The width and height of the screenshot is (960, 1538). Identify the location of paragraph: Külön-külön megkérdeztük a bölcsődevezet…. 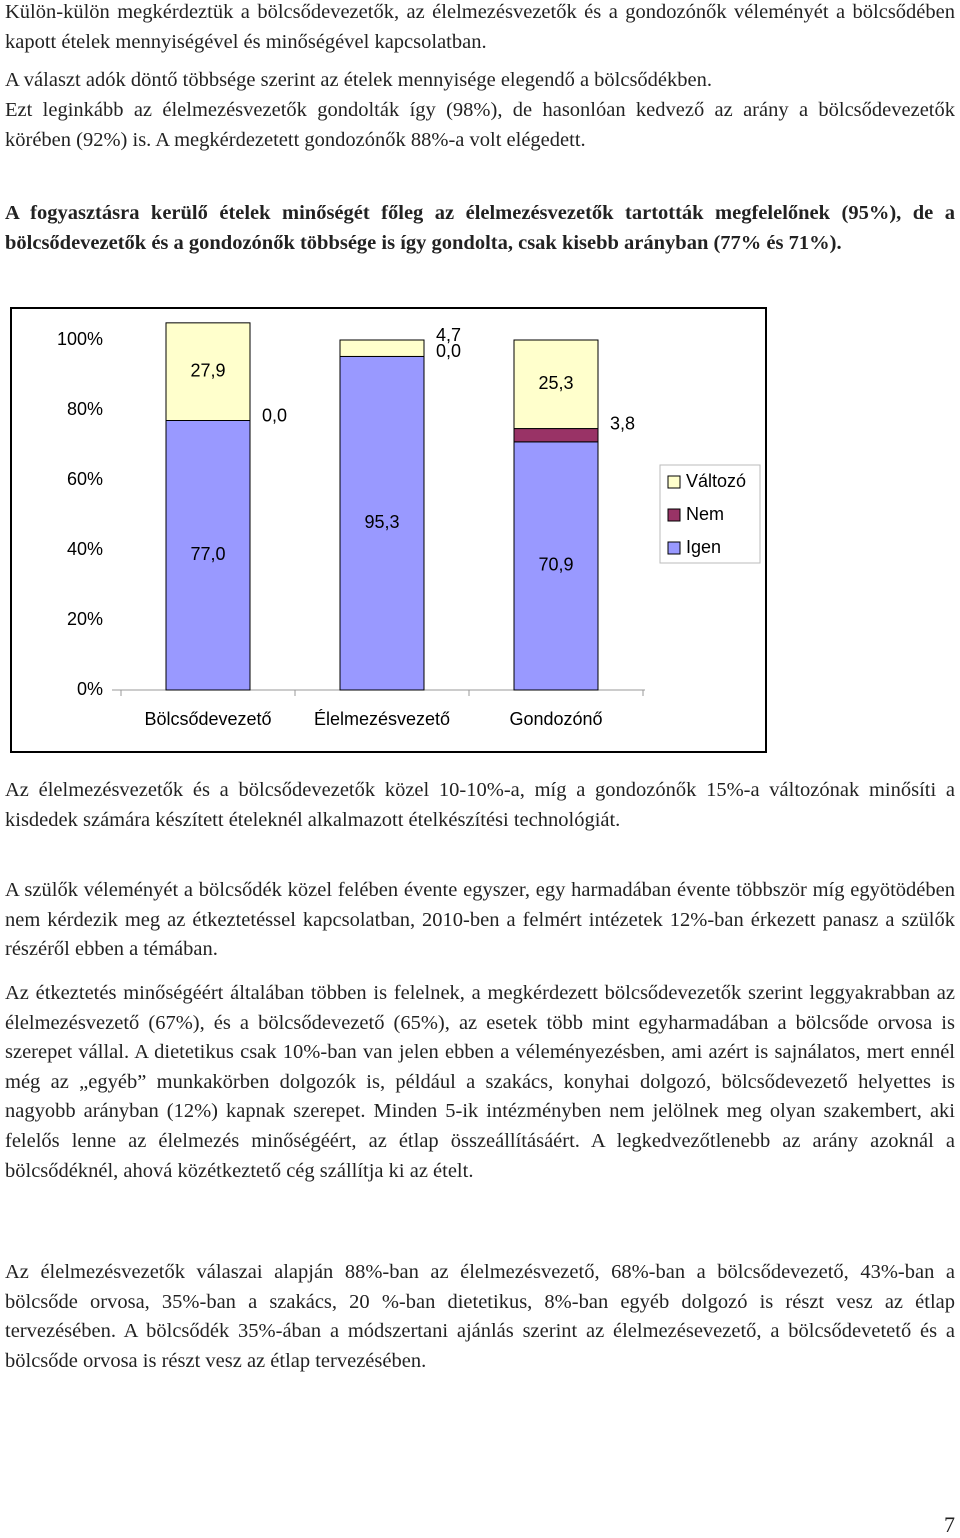
(480, 27).